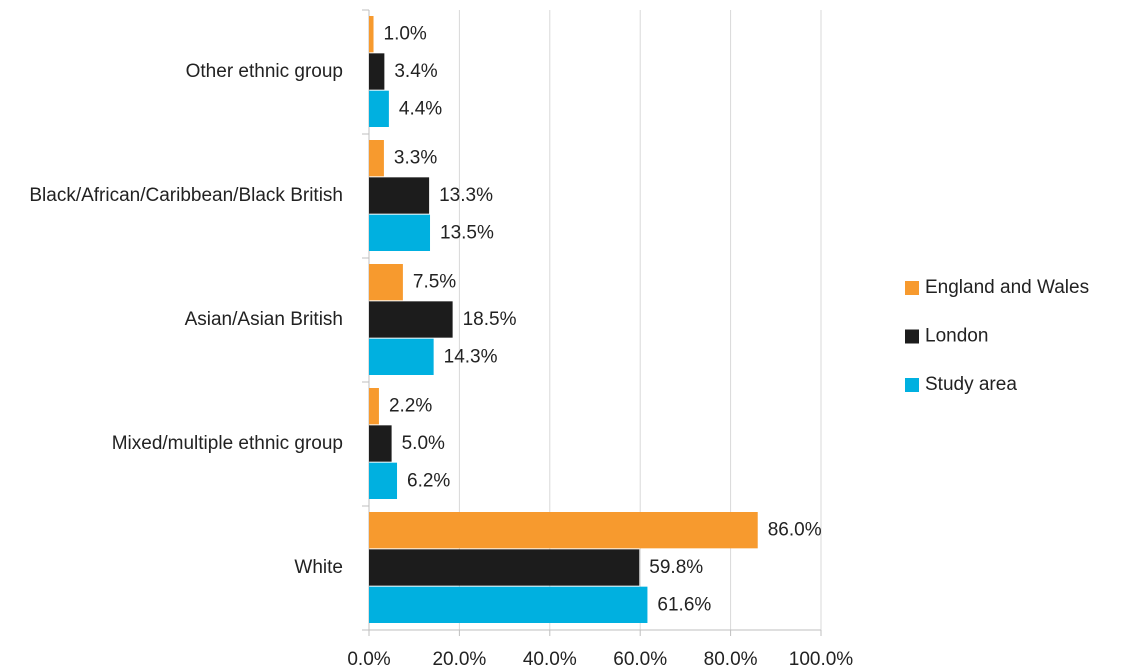 This screenshot has width=1137, height=670. I want to click on data-label: 13.3%, so click(466, 195).